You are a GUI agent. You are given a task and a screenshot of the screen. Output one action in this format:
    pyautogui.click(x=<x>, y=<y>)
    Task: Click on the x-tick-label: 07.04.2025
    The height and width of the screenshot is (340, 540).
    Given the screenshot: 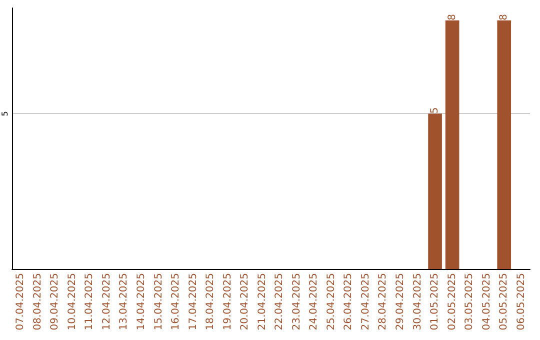 What is the action you would take?
    pyautogui.click(x=20, y=301)
    